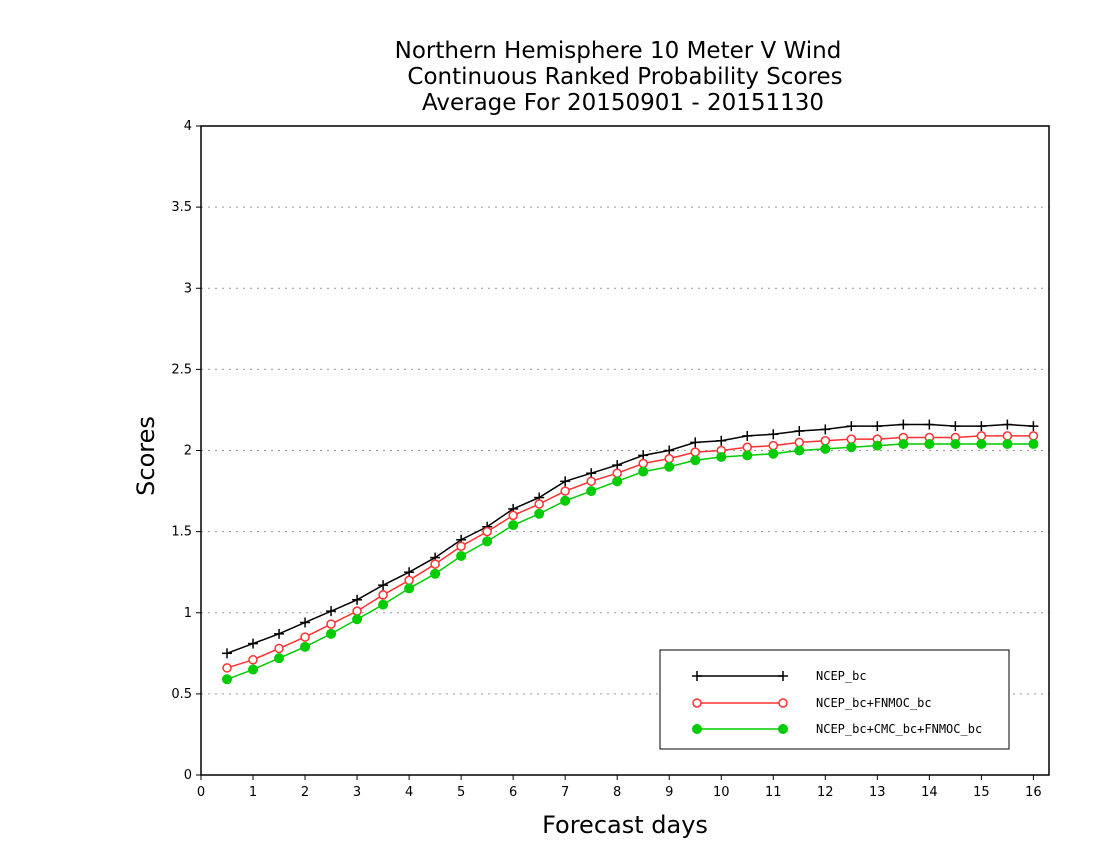 The width and height of the screenshot is (1100, 850). Describe the element at coordinates (461, 792) in the screenshot. I see `x-tick-label: 5` at that location.